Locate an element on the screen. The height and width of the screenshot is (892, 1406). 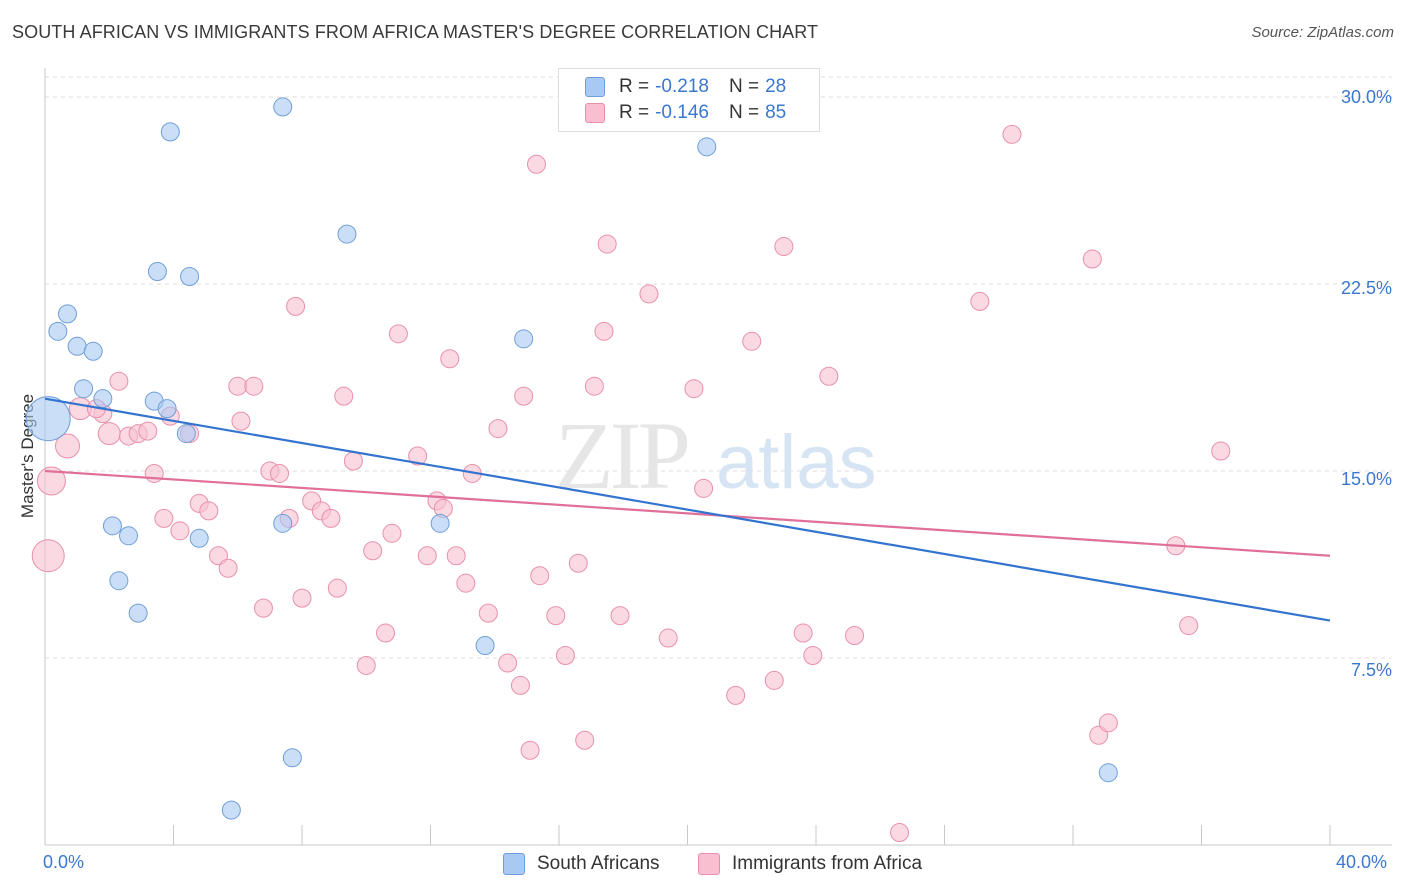
bottom-legend-swatch-pink is located at coordinates (709, 864).